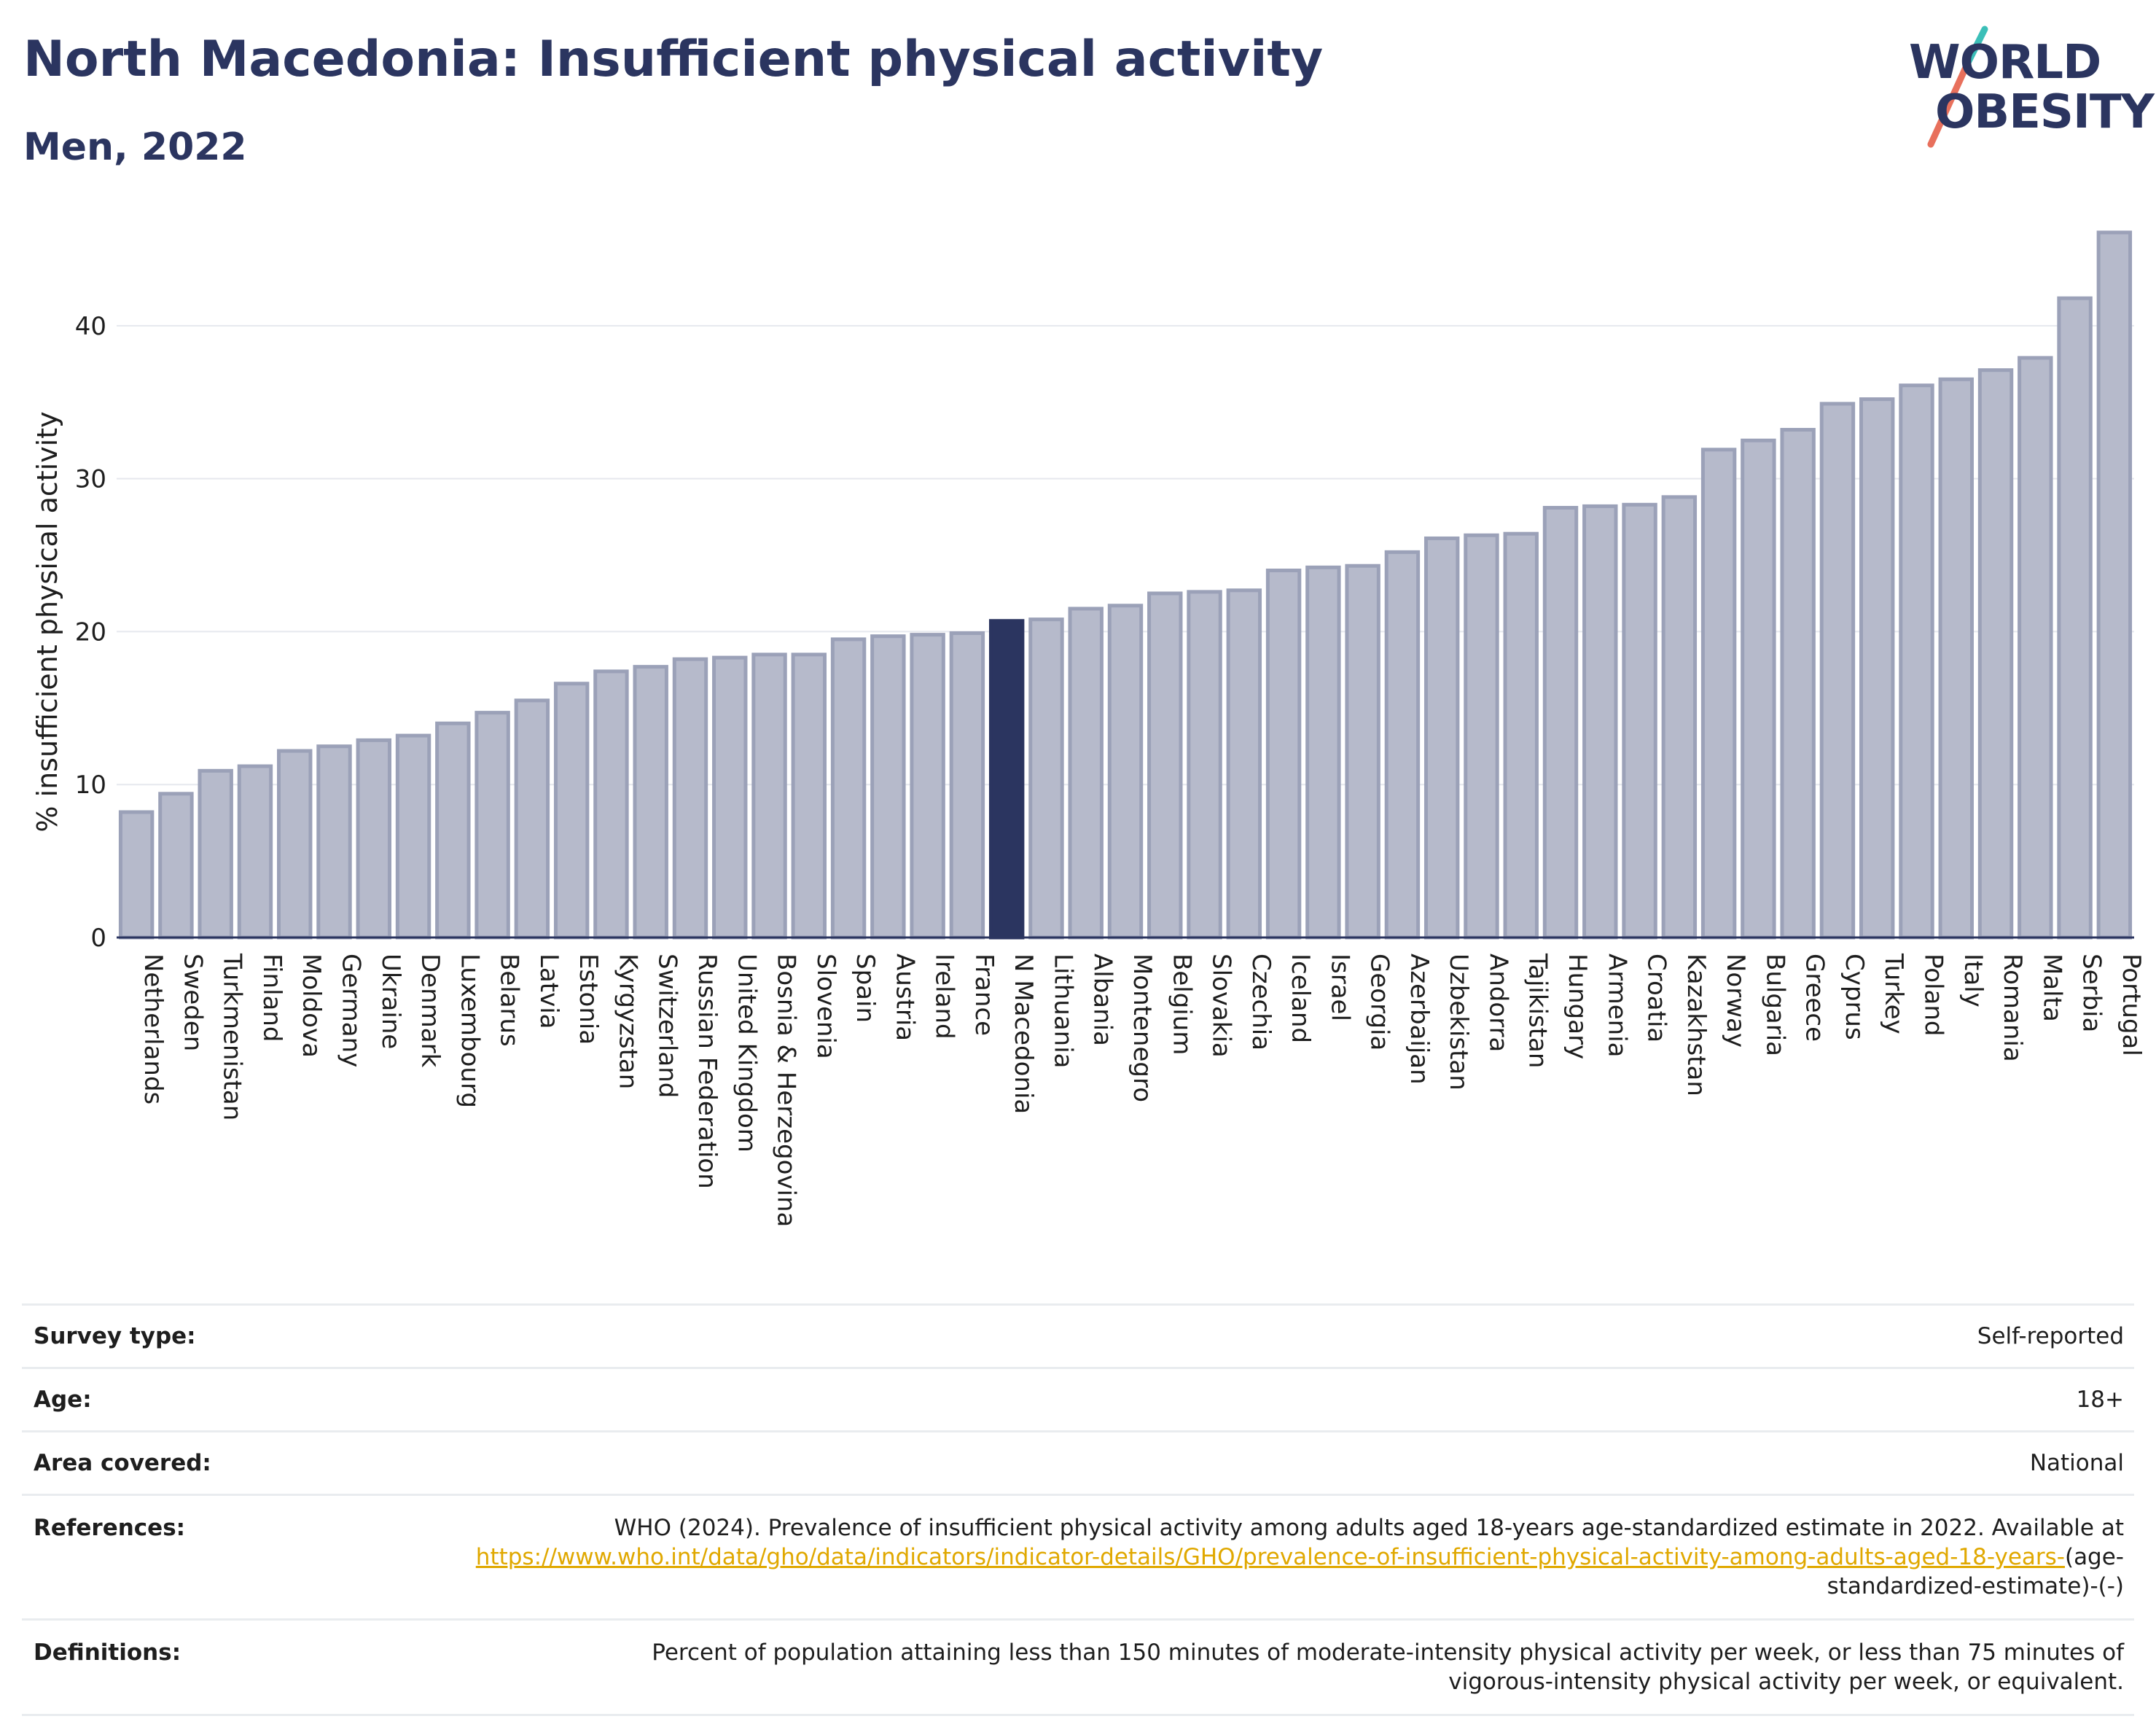 The height and width of the screenshot is (1735, 2156). What do you see at coordinates (1957, 87) in the screenshot?
I see `logo-slash-icon` at bounding box center [1957, 87].